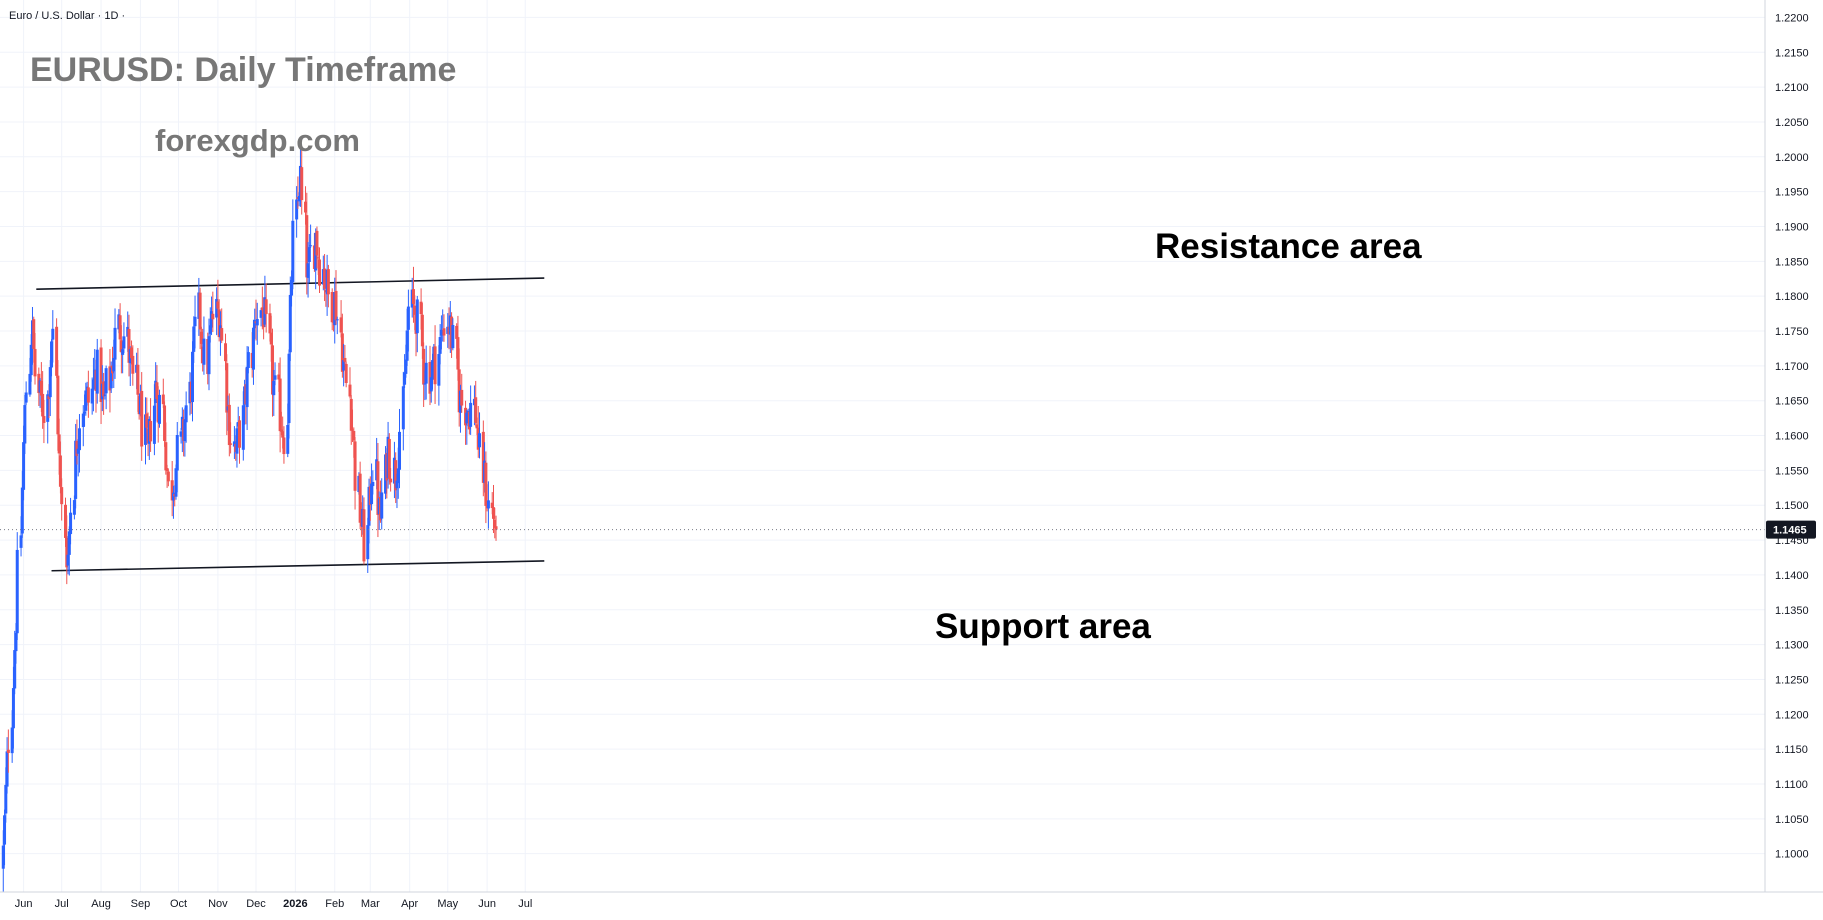  Describe the element at coordinates (487, 904) in the screenshot. I see `time-tick-label: Jun` at that location.